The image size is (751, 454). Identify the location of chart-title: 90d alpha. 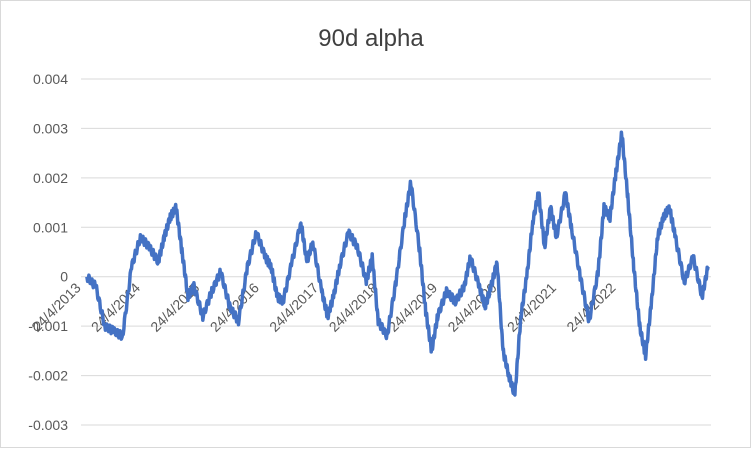
(371, 38).